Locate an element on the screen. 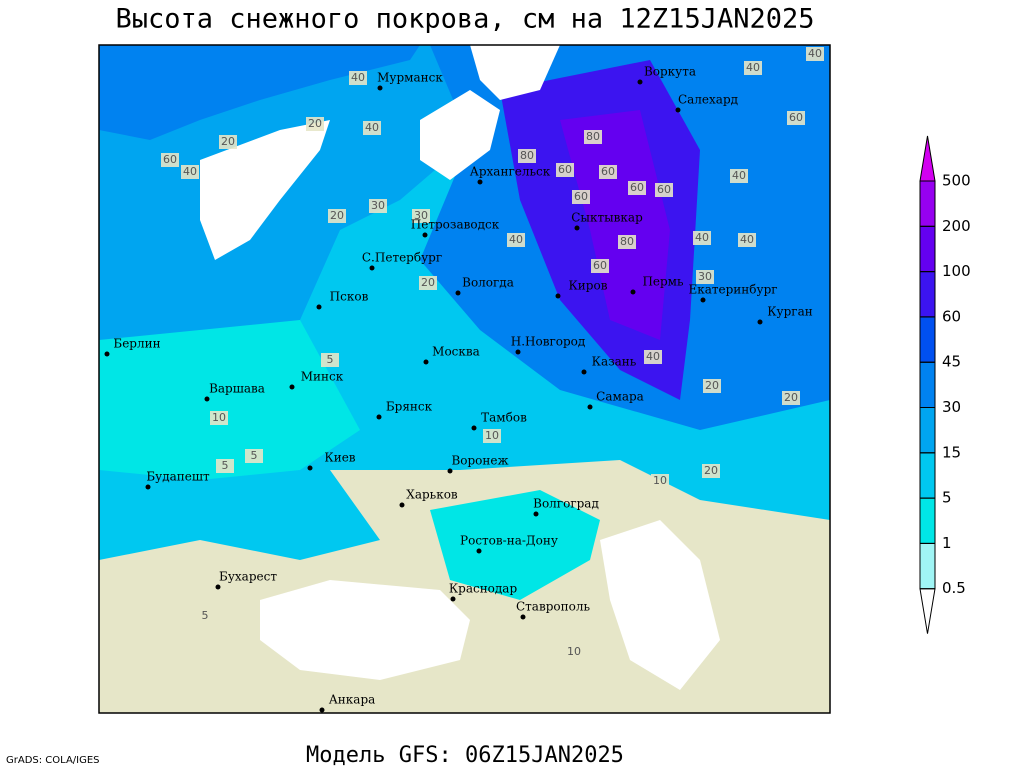  city-label: Воронеж is located at coordinates (479, 461).